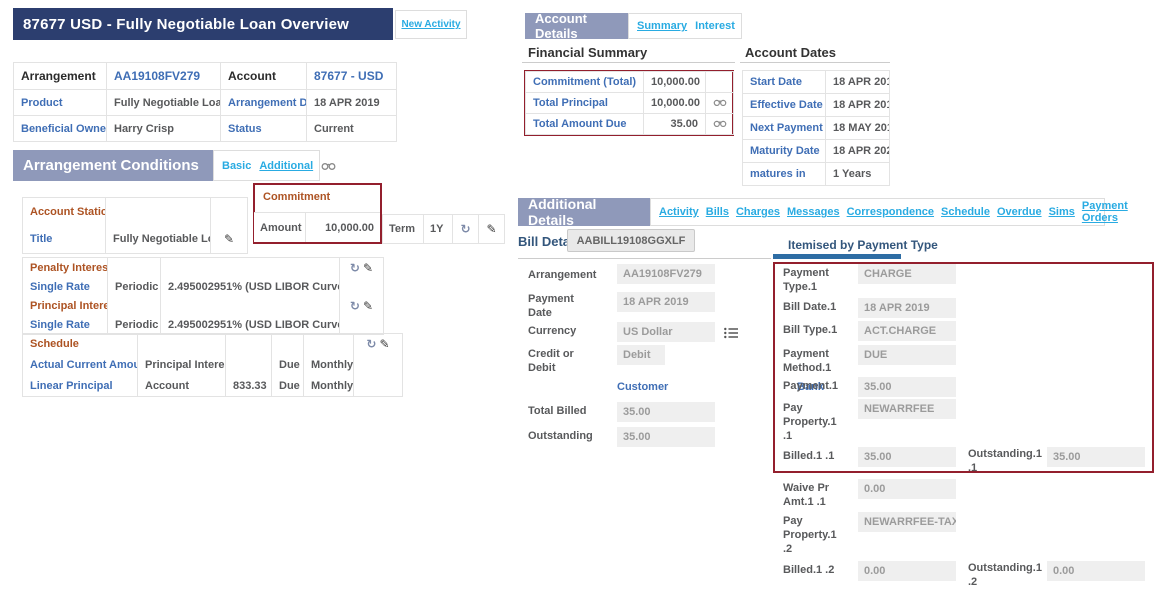 The width and height of the screenshot is (1169, 598). I want to click on account-details-tabbar: Summary Interest, so click(685, 26).